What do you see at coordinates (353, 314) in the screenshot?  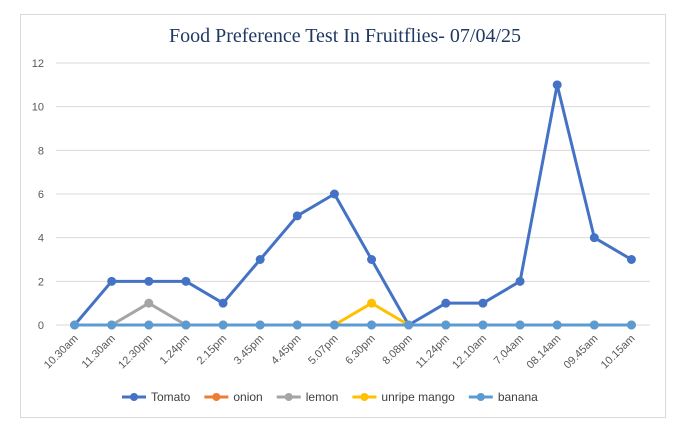 I see `series-line` at bounding box center [353, 314].